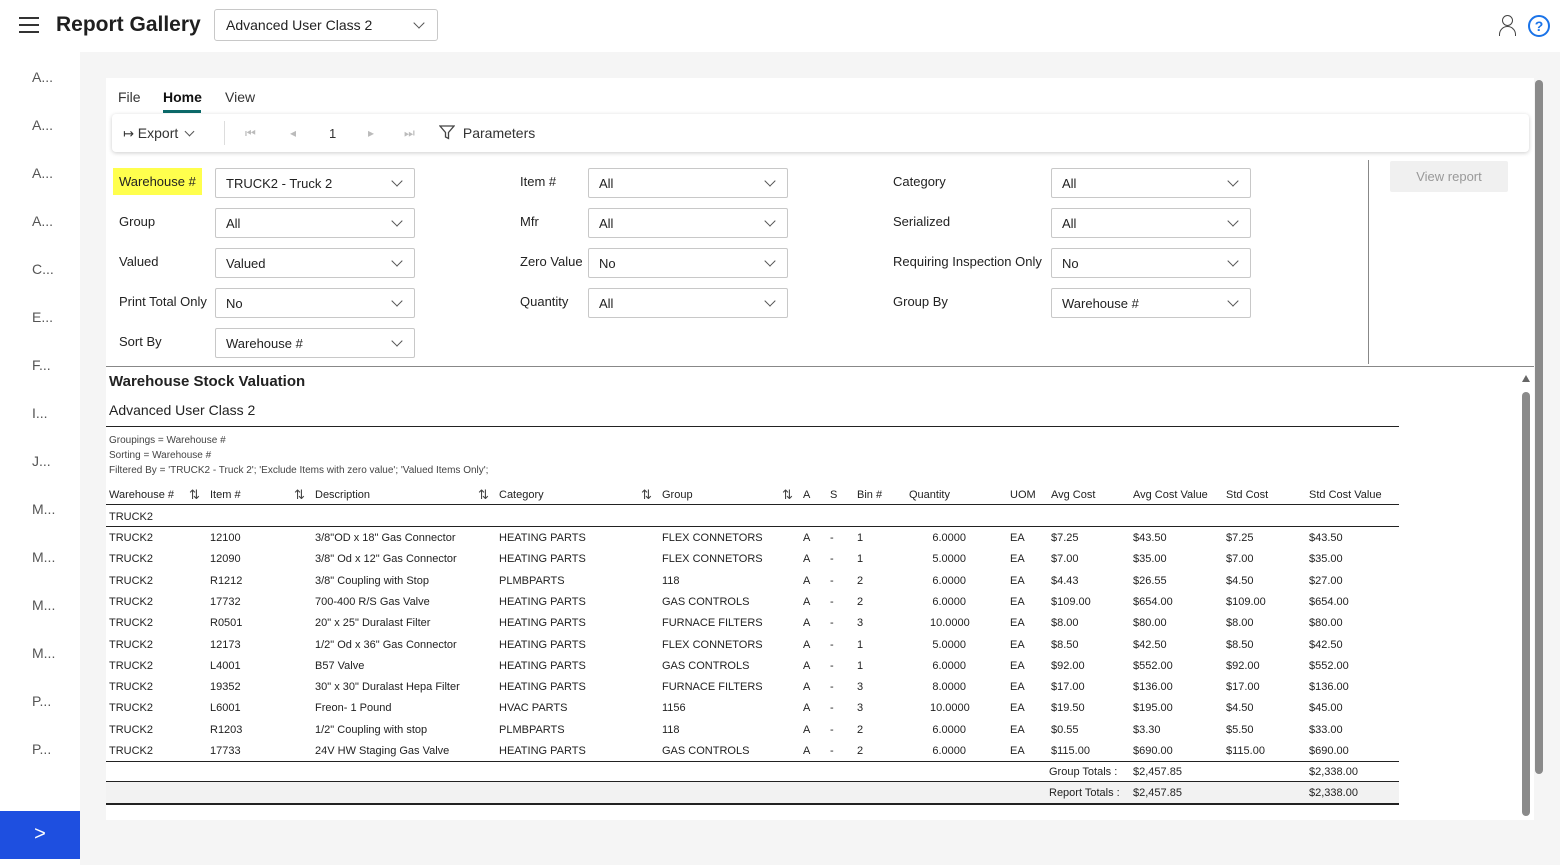 This screenshot has height=865, width=1560. What do you see at coordinates (372, 601) in the screenshot?
I see `cell-description: 700-400 R/S Gas Valve` at bounding box center [372, 601].